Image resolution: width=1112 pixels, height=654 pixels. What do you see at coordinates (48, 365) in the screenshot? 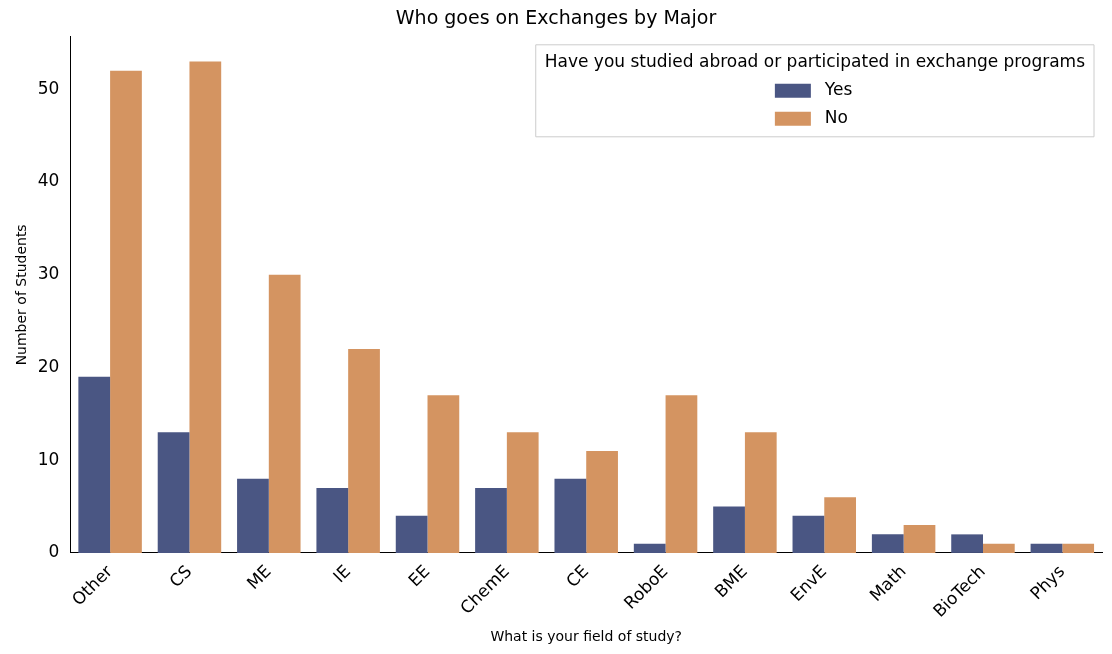
I see `y-tick-label: 20` at bounding box center [48, 365].